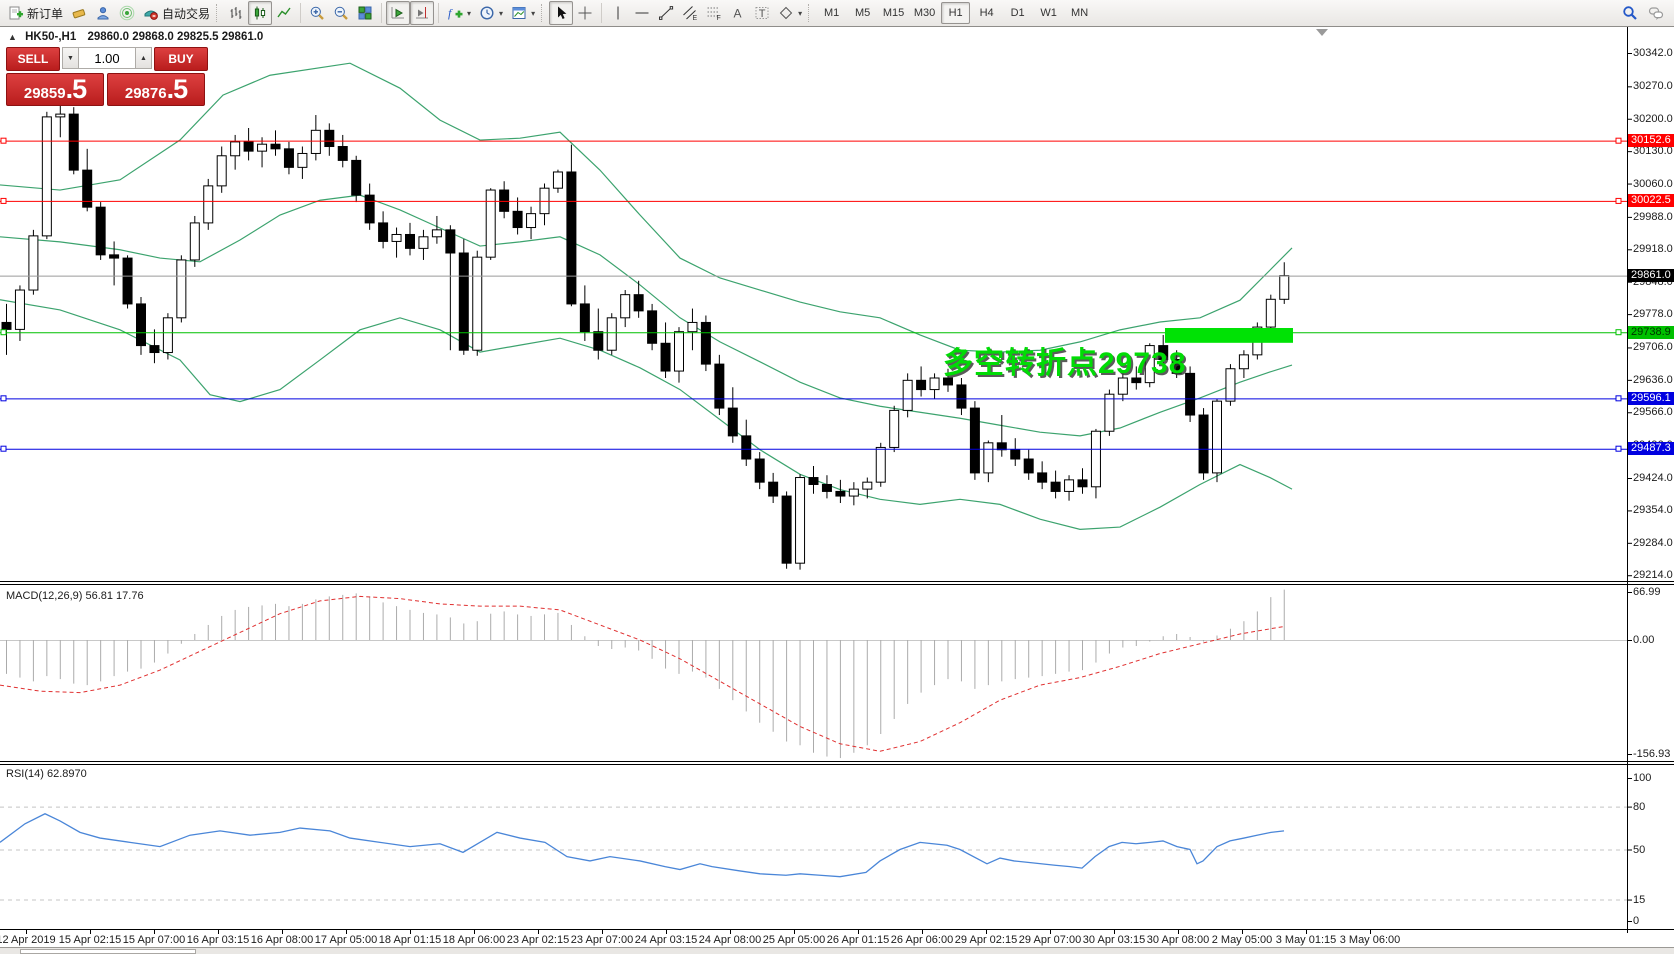 This screenshot has height=954, width=1674. I want to click on chart-shift-icon, so click(422, 13).